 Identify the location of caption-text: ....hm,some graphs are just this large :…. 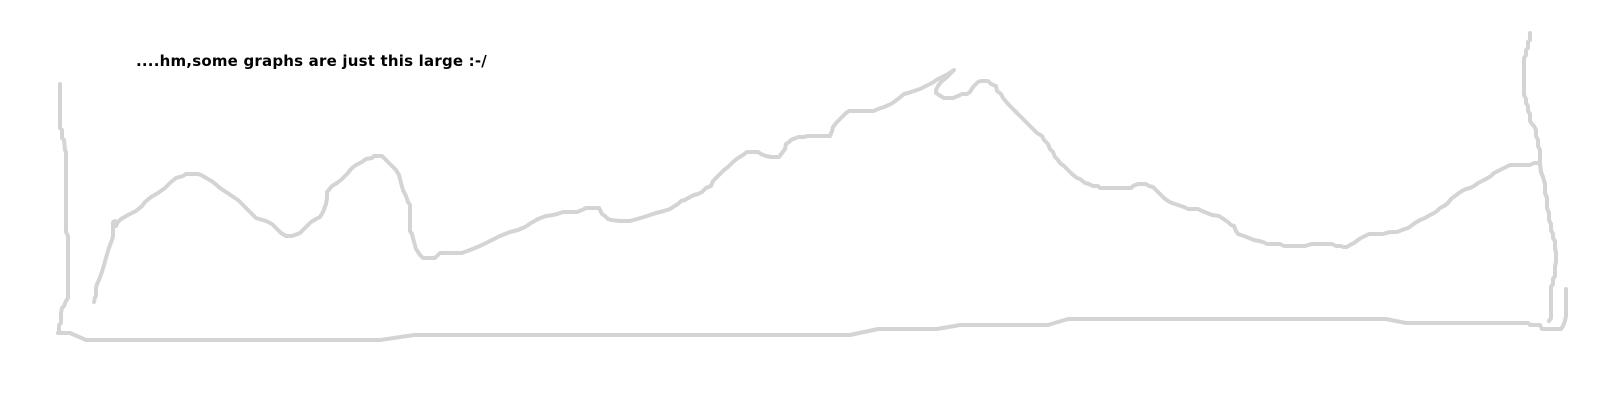
(311, 61).